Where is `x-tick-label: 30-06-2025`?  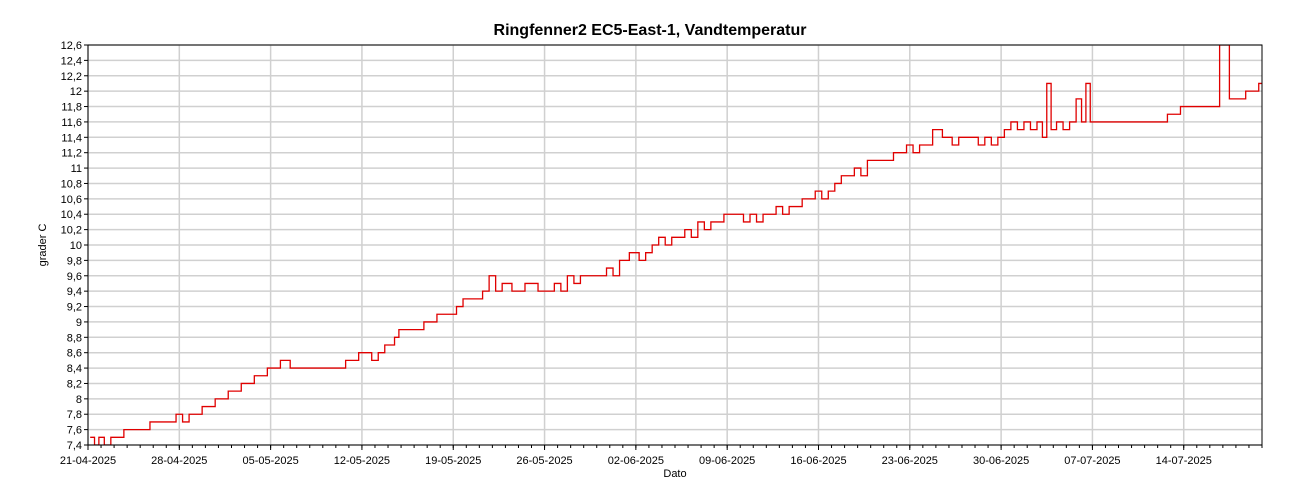 x-tick-label: 30-06-2025 is located at coordinates (1001, 461).